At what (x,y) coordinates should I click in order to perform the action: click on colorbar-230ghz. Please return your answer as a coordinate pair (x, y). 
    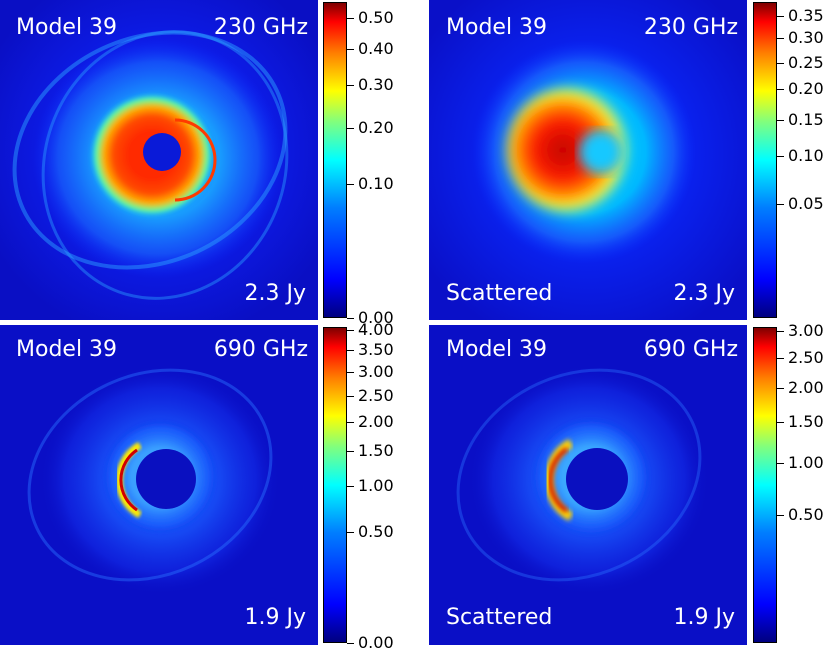
    Looking at the image, I should click on (335, 160).